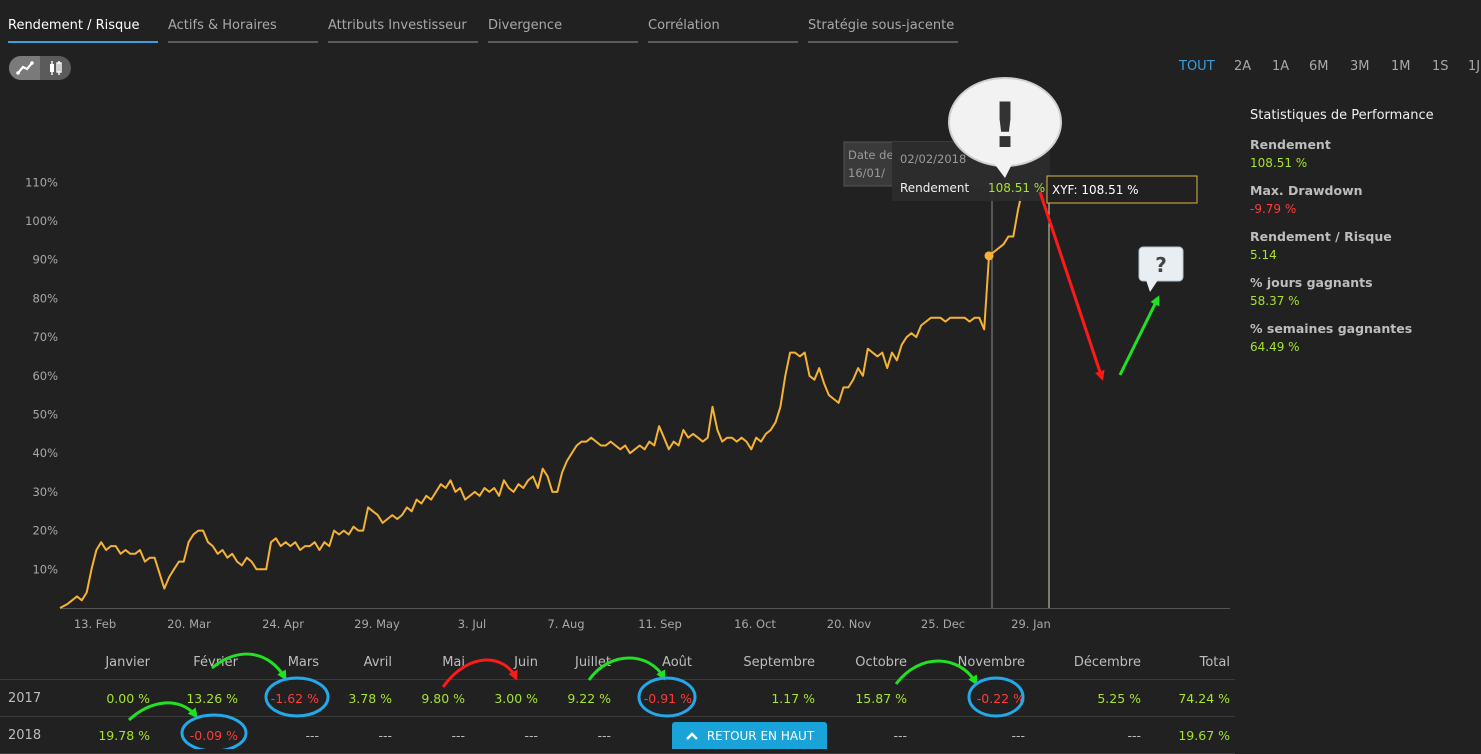 The image size is (1481, 754). Describe the element at coordinates (1321, 245) in the screenshot. I see `stat-rendement-risque: Rendement / Risque 5.14` at that location.